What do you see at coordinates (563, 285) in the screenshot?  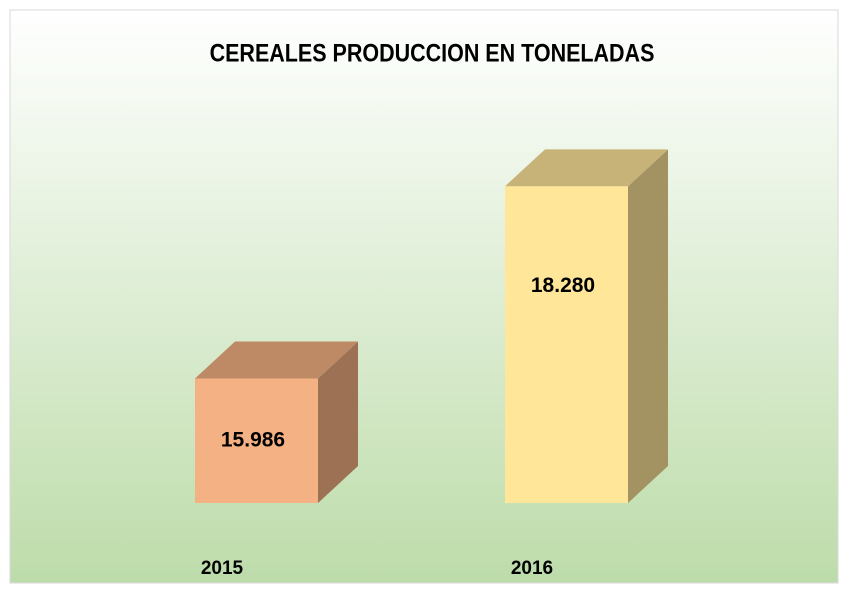 I see `data-label: 18.280` at bounding box center [563, 285].